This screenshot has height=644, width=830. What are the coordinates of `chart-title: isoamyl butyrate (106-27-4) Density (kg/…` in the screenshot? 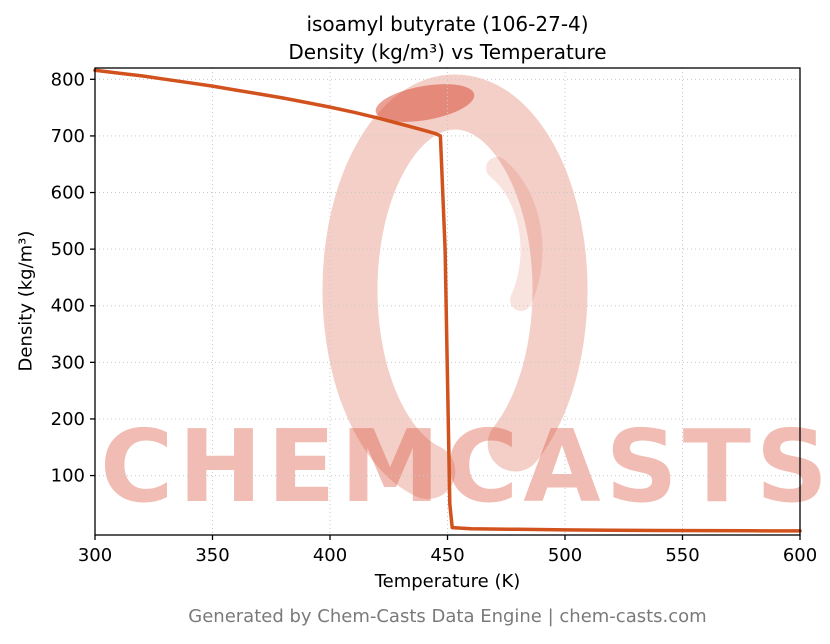 It's located at (447, 38).